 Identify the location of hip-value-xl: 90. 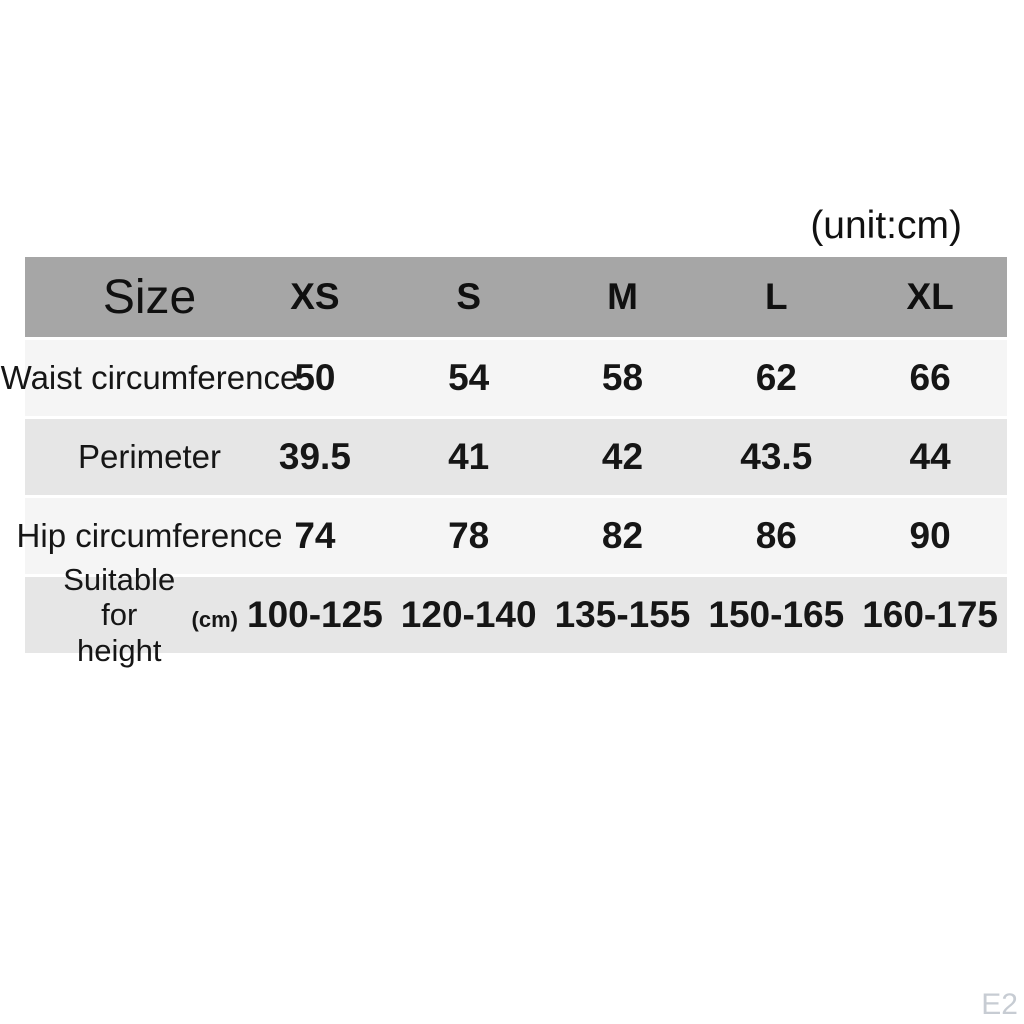
(930, 535).